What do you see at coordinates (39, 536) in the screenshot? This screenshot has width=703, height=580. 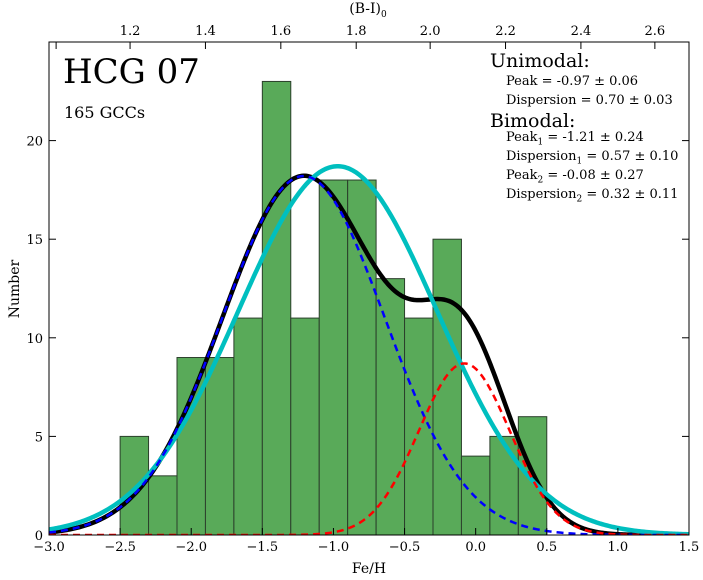 I see `y-tick-label: 0` at bounding box center [39, 536].